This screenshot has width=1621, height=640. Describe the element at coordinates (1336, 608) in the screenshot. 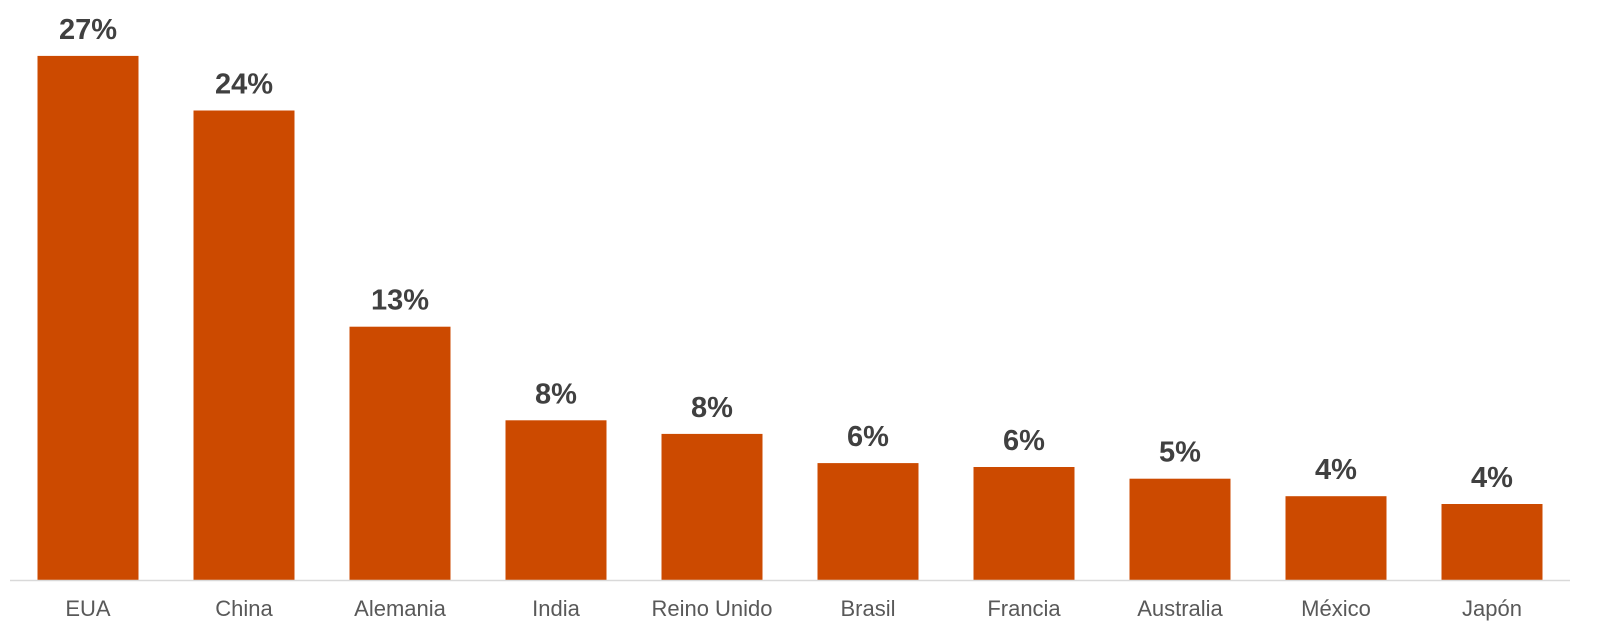

I see `category-label-8: México` at that location.